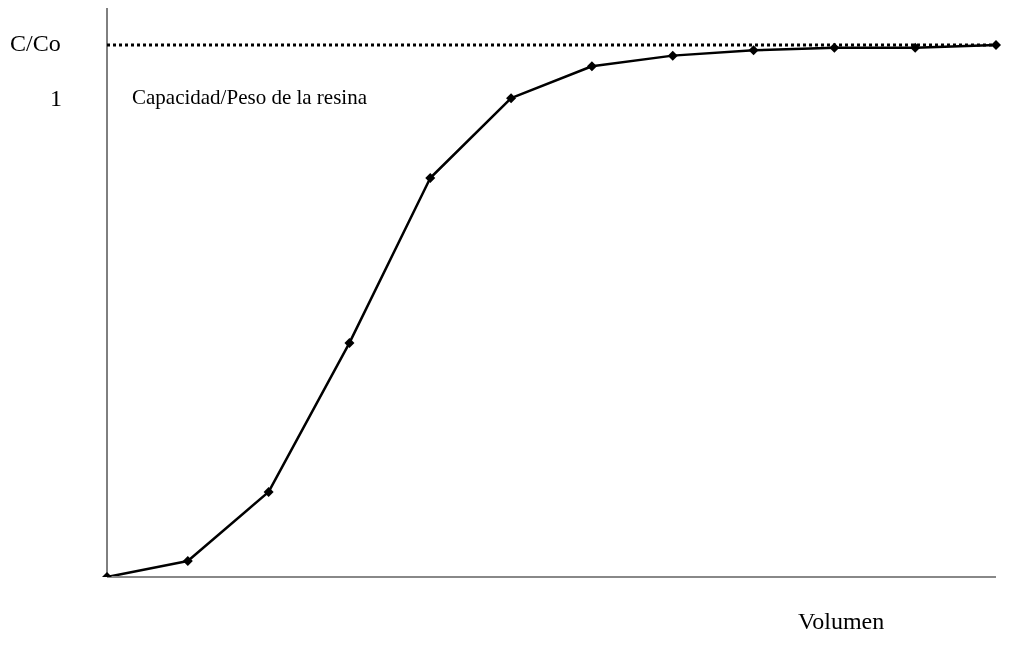 This screenshot has height=648, width=1017. I want to click on ref-line-label: 1, so click(56, 97).